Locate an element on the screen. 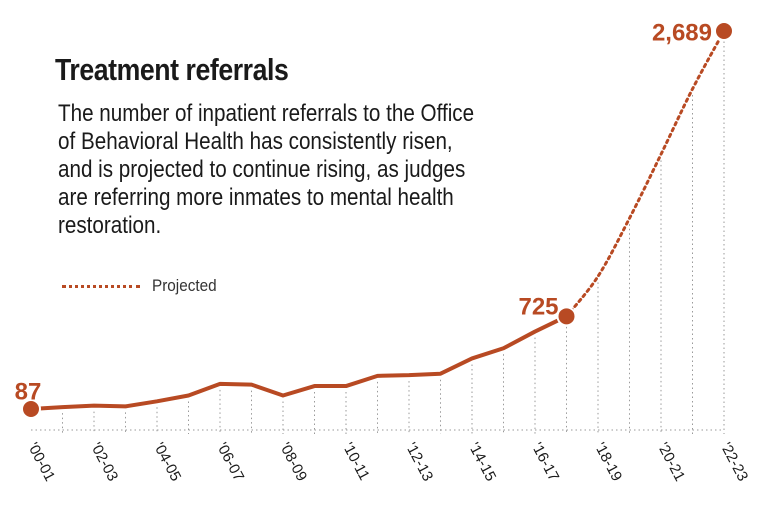 This screenshot has width=776, height=509. legend: Projected is located at coordinates (143, 286).